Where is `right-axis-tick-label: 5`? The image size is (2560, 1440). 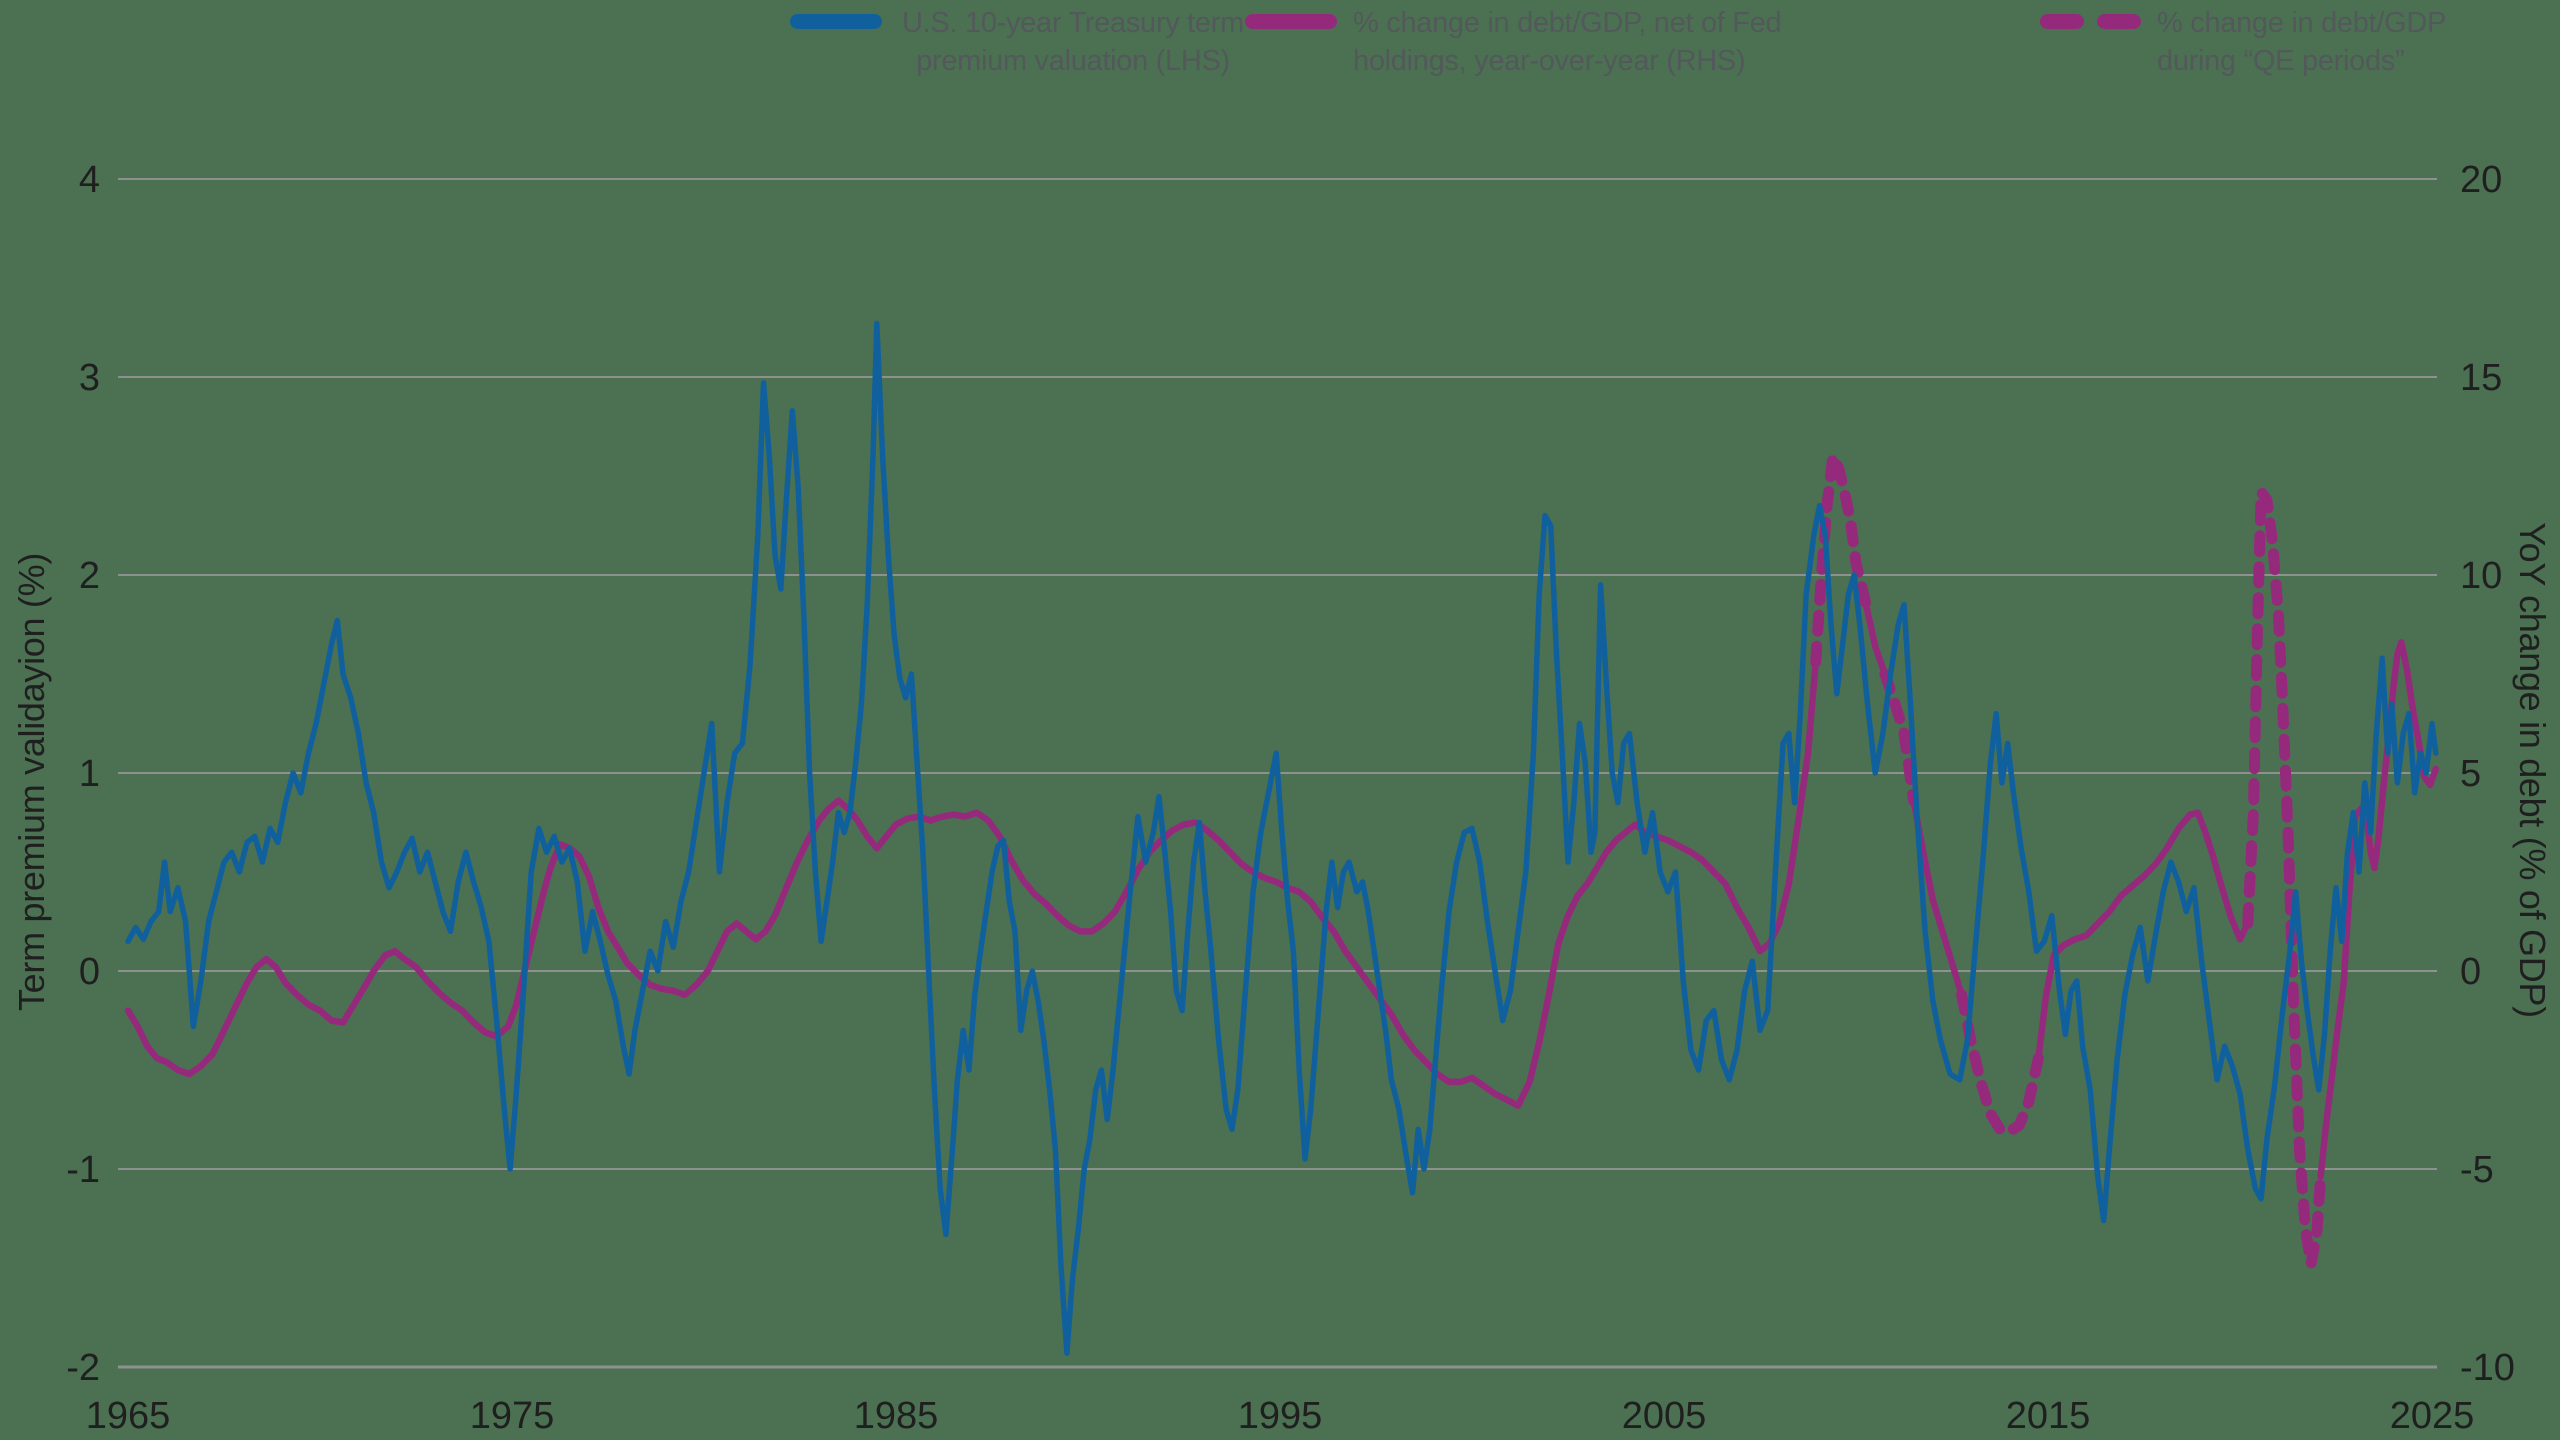 right-axis-tick-label: 5 is located at coordinates (2470, 774).